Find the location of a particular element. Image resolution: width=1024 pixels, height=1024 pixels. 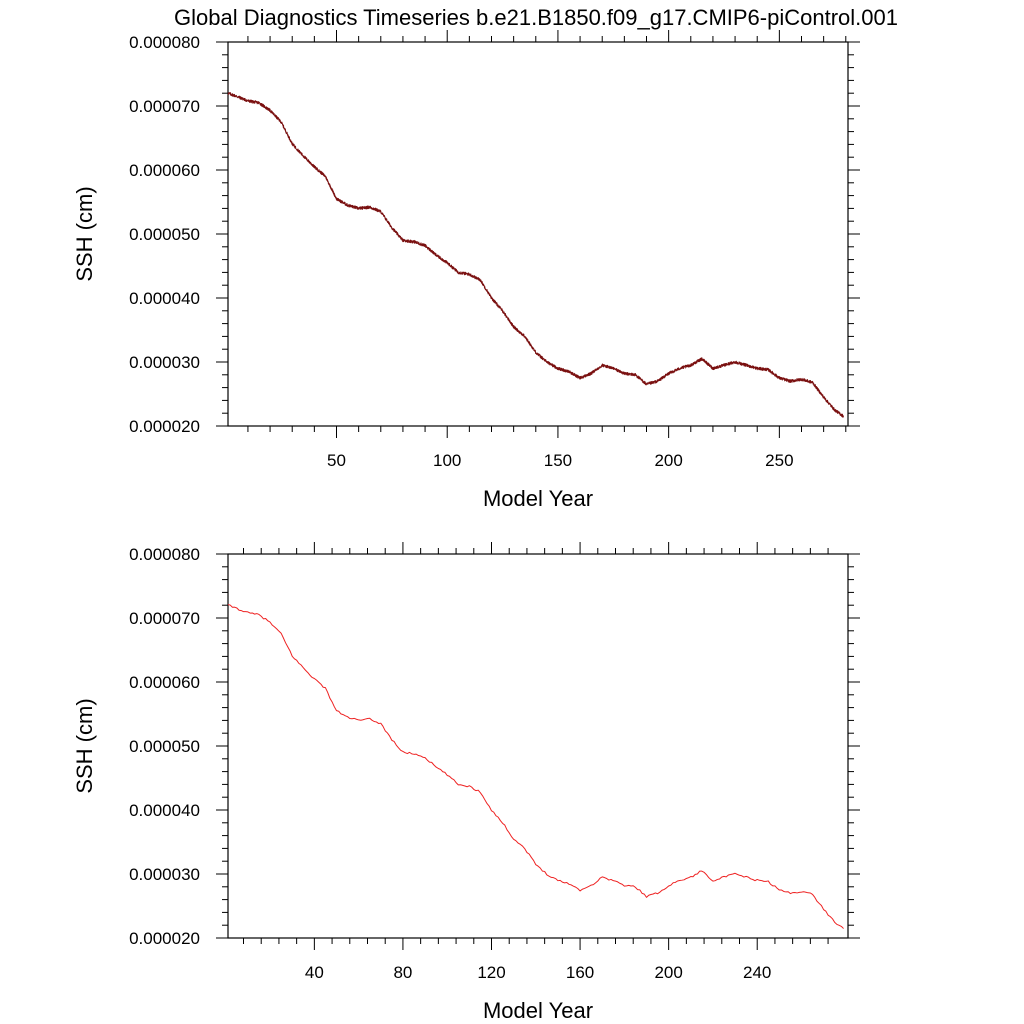

x-tick-label: 240 is located at coordinates (757, 972).